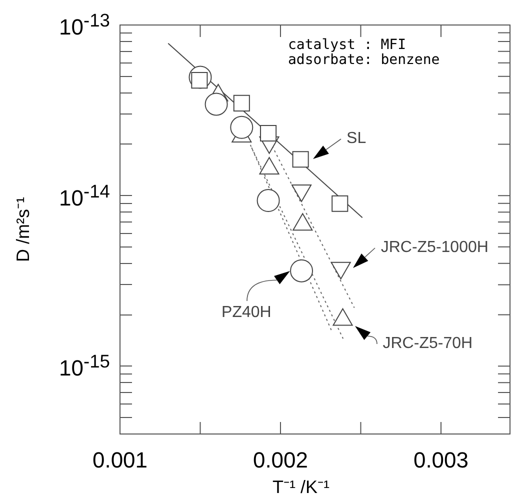 The image size is (522, 501). Describe the element at coordinates (84, 366) in the screenshot. I see `y-tick-label: 10$^{-15}$` at that location.